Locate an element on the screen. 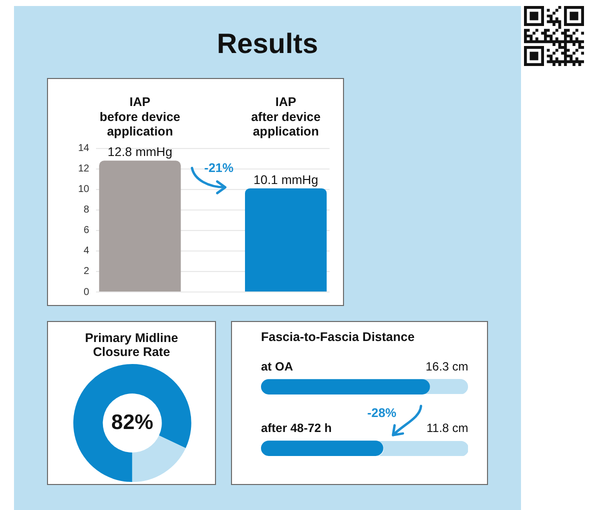 The width and height of the screenshot is (590, 510). y-tick-label: after 48-72 h is located at coordinates (296, 428).